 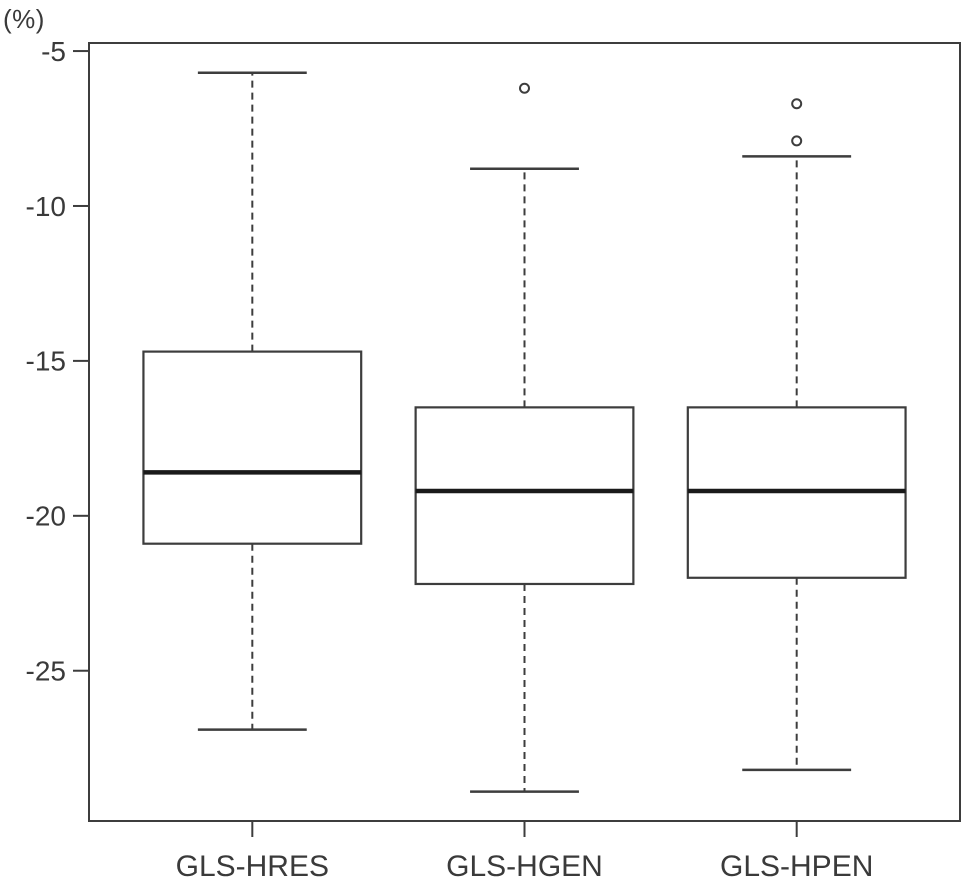 I want to click on x-category-label: GLS-HPEN, so click(x=796, y=866).